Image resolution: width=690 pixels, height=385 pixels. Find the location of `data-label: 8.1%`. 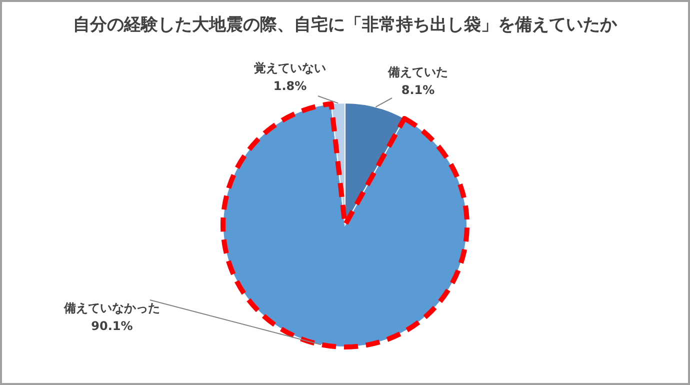

data-label: 8.1% is located at coordinates (418, 90).